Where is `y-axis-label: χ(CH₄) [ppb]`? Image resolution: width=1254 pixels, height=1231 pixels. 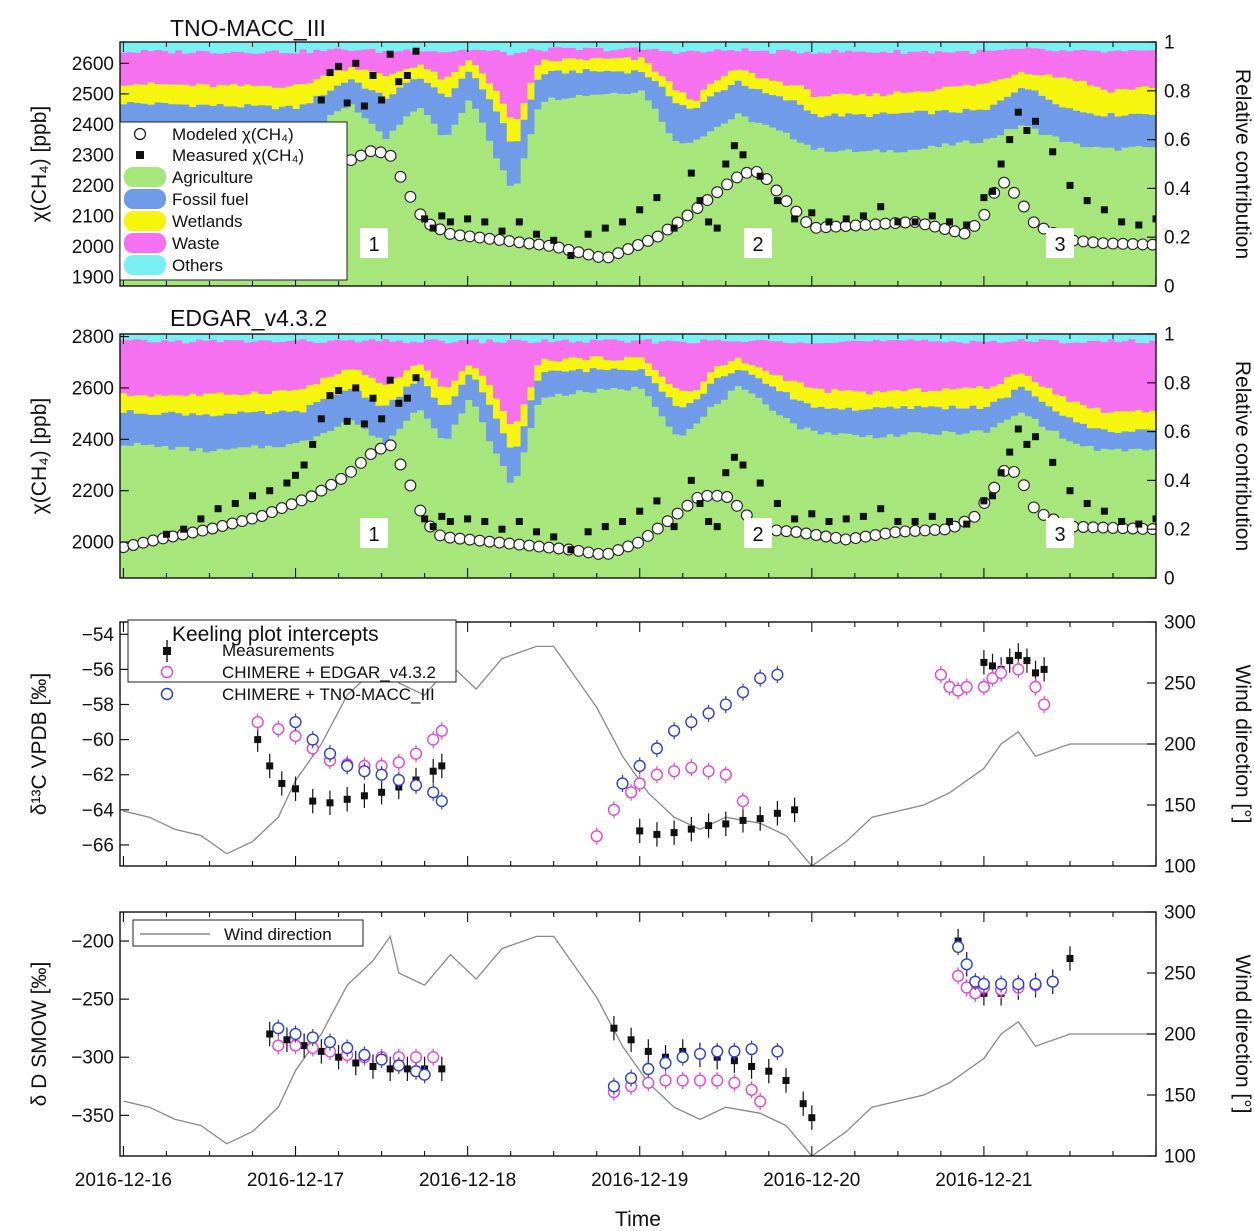 y-axis-label: χ(CH₄) [ppb] is located at coordinates (39, 456).